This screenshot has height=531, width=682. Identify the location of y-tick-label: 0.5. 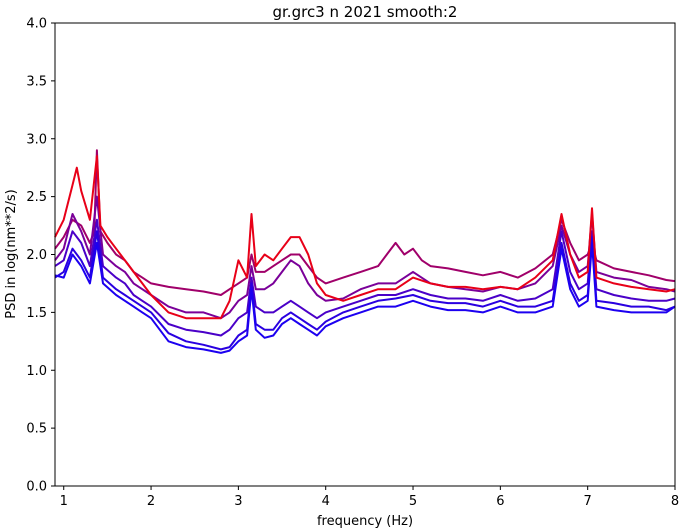
(36, 429).